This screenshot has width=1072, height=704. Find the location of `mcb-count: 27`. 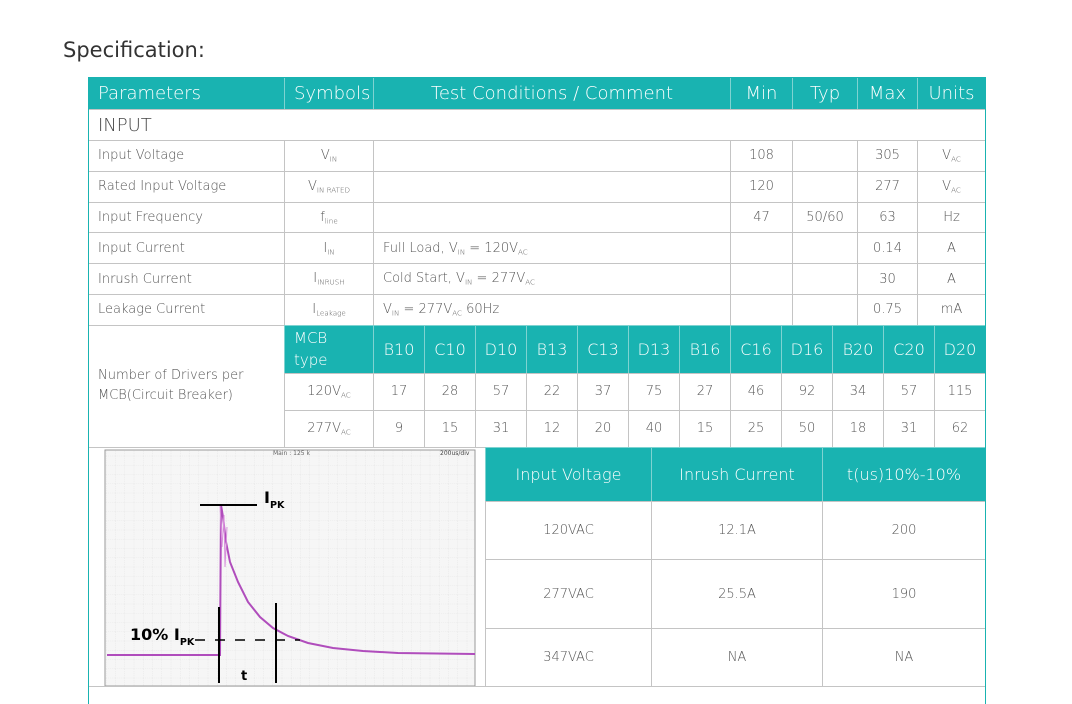

mcb-count: 27 is located at coordinates (705, 391).